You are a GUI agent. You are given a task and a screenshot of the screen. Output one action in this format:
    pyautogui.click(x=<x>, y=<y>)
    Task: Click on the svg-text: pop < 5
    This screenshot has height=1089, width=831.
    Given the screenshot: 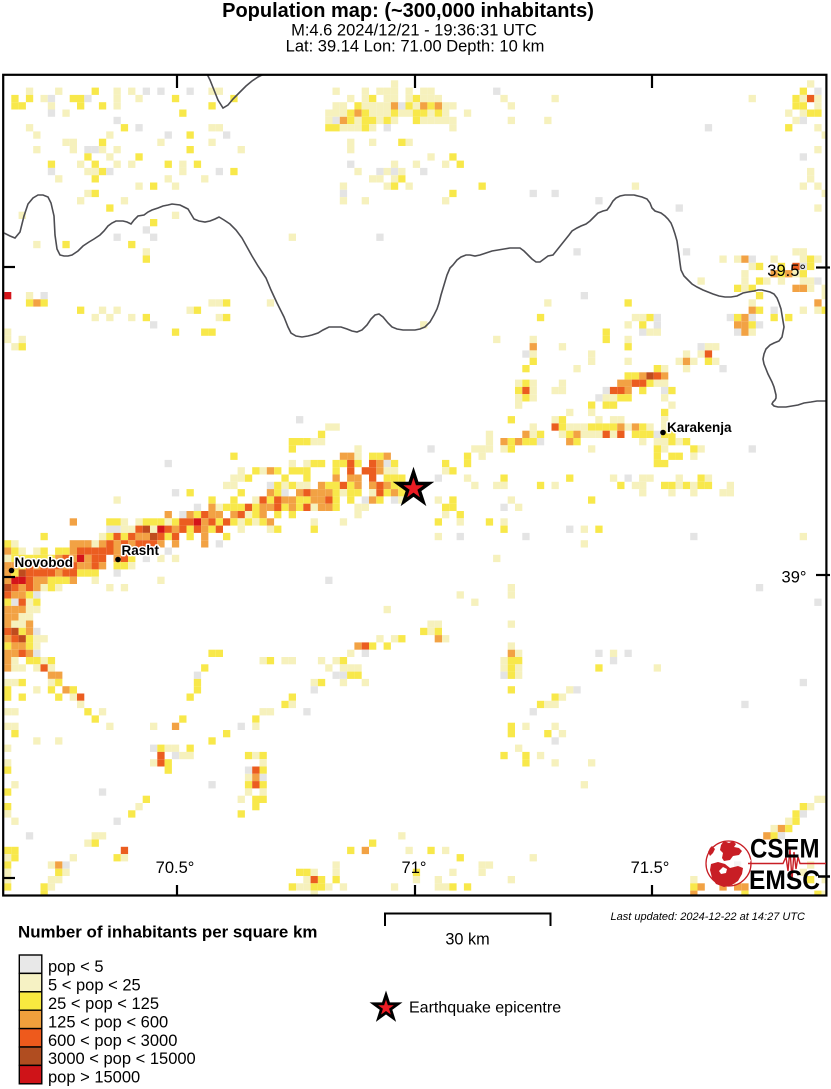 What is the action you would take?
    pyautogui.click(x=76, y=967)
    